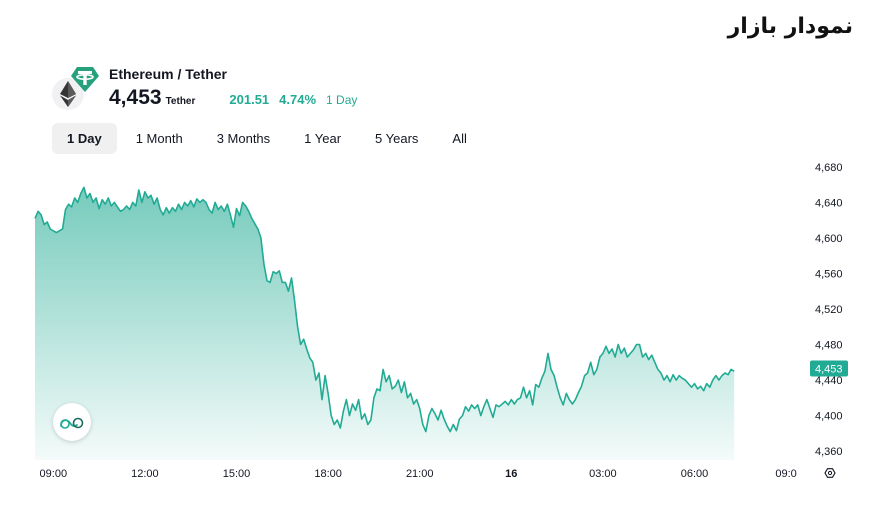 Image resolution: width=893 pixels, height=521 pixels. I want to click on y-tick-label: 4,520, so click(829, 310).